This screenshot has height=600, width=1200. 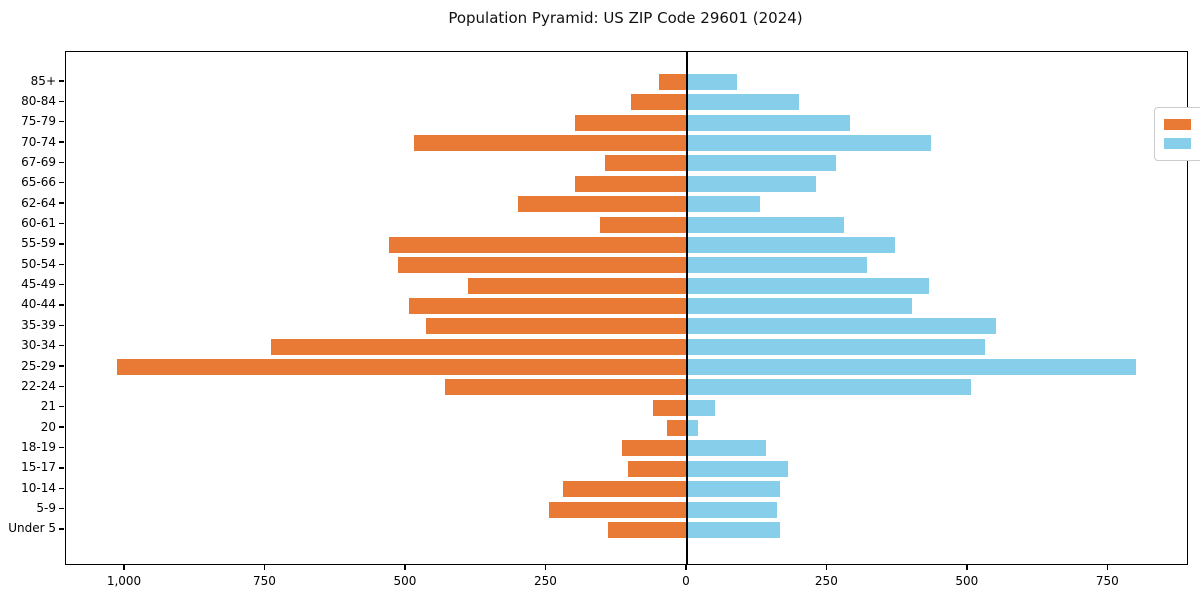 What do you see at coordinates (38, 202) in the screenshot?
I see `y-axis-tick-label: 62-64` at bounding box center [38, 202].